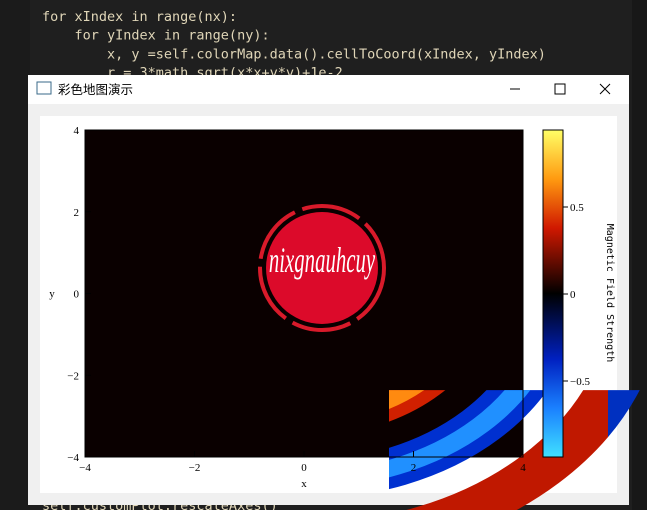 The width and height of the screenshot is (647, 510). Describe the element at coordinates (77, 295) in the screenshot. I see `y-tick-label: 0` at that location.